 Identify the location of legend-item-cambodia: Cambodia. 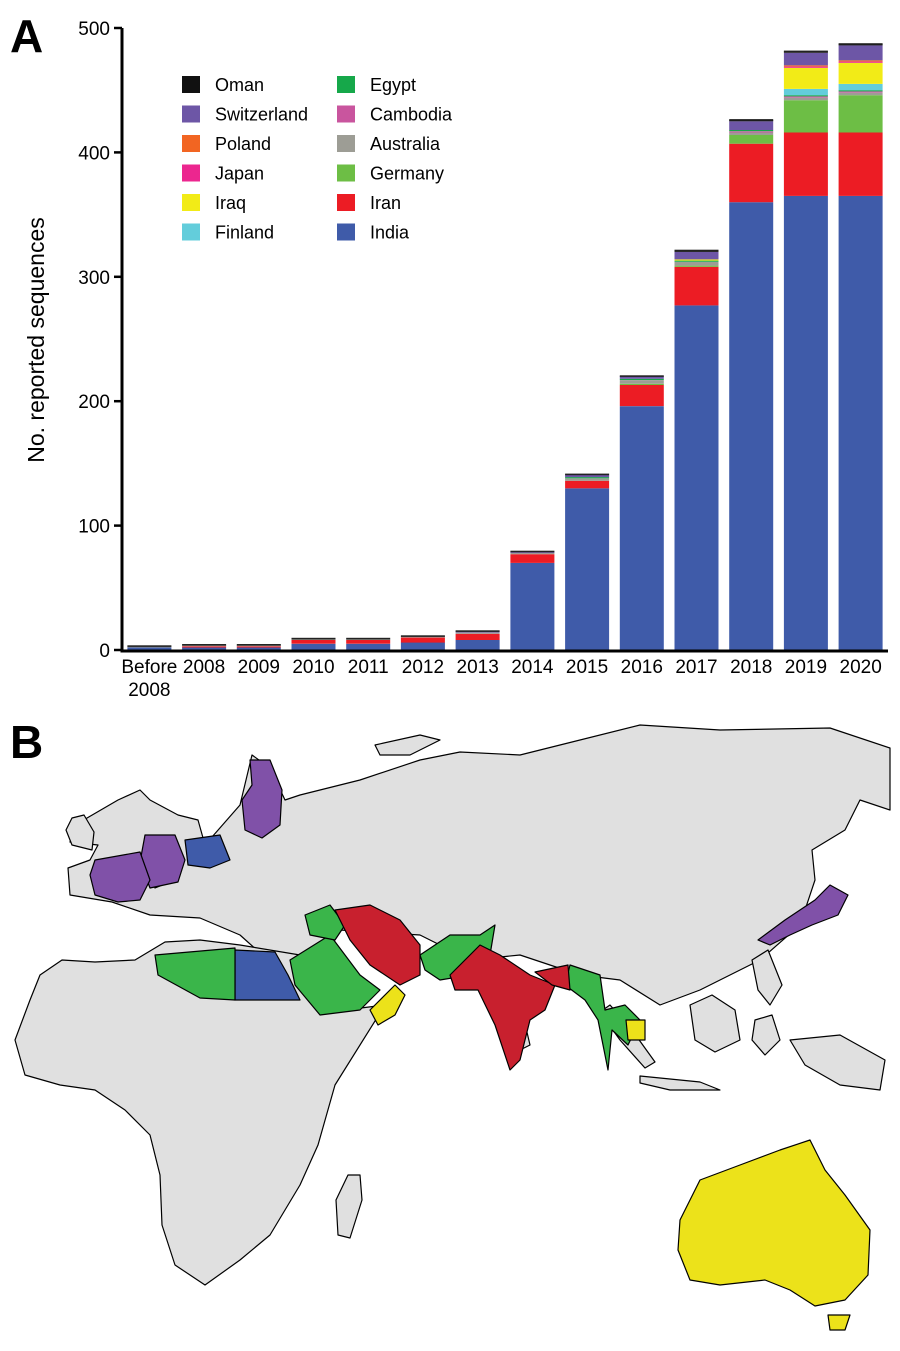
(395, 115).